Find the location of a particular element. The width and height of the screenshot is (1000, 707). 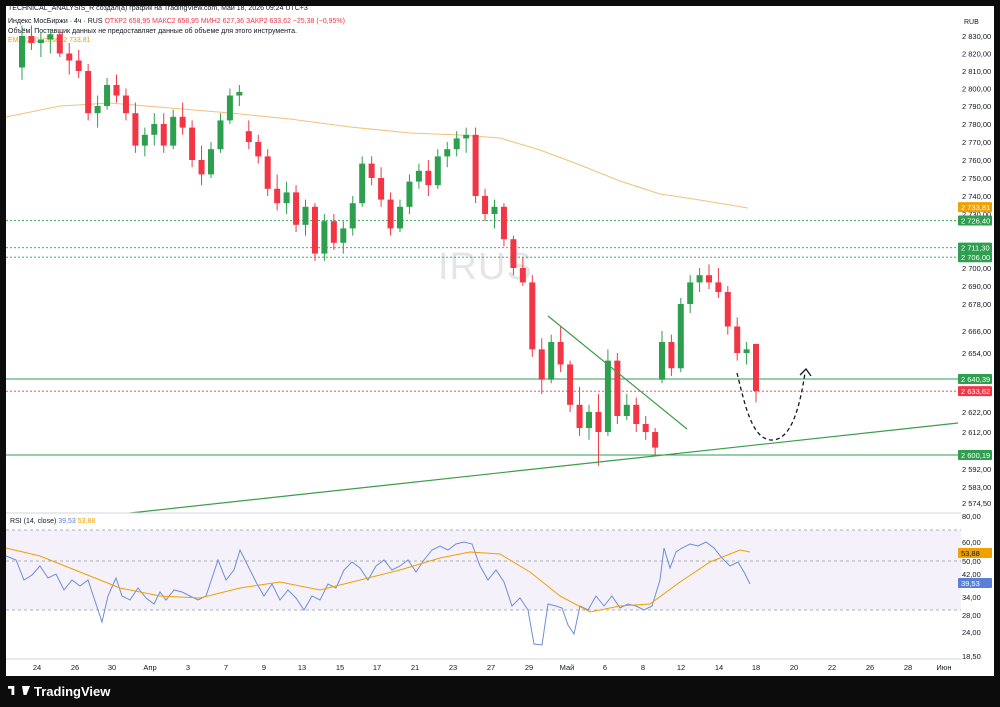

rsi-value: 39,53 is located at coordinates (67, 521).